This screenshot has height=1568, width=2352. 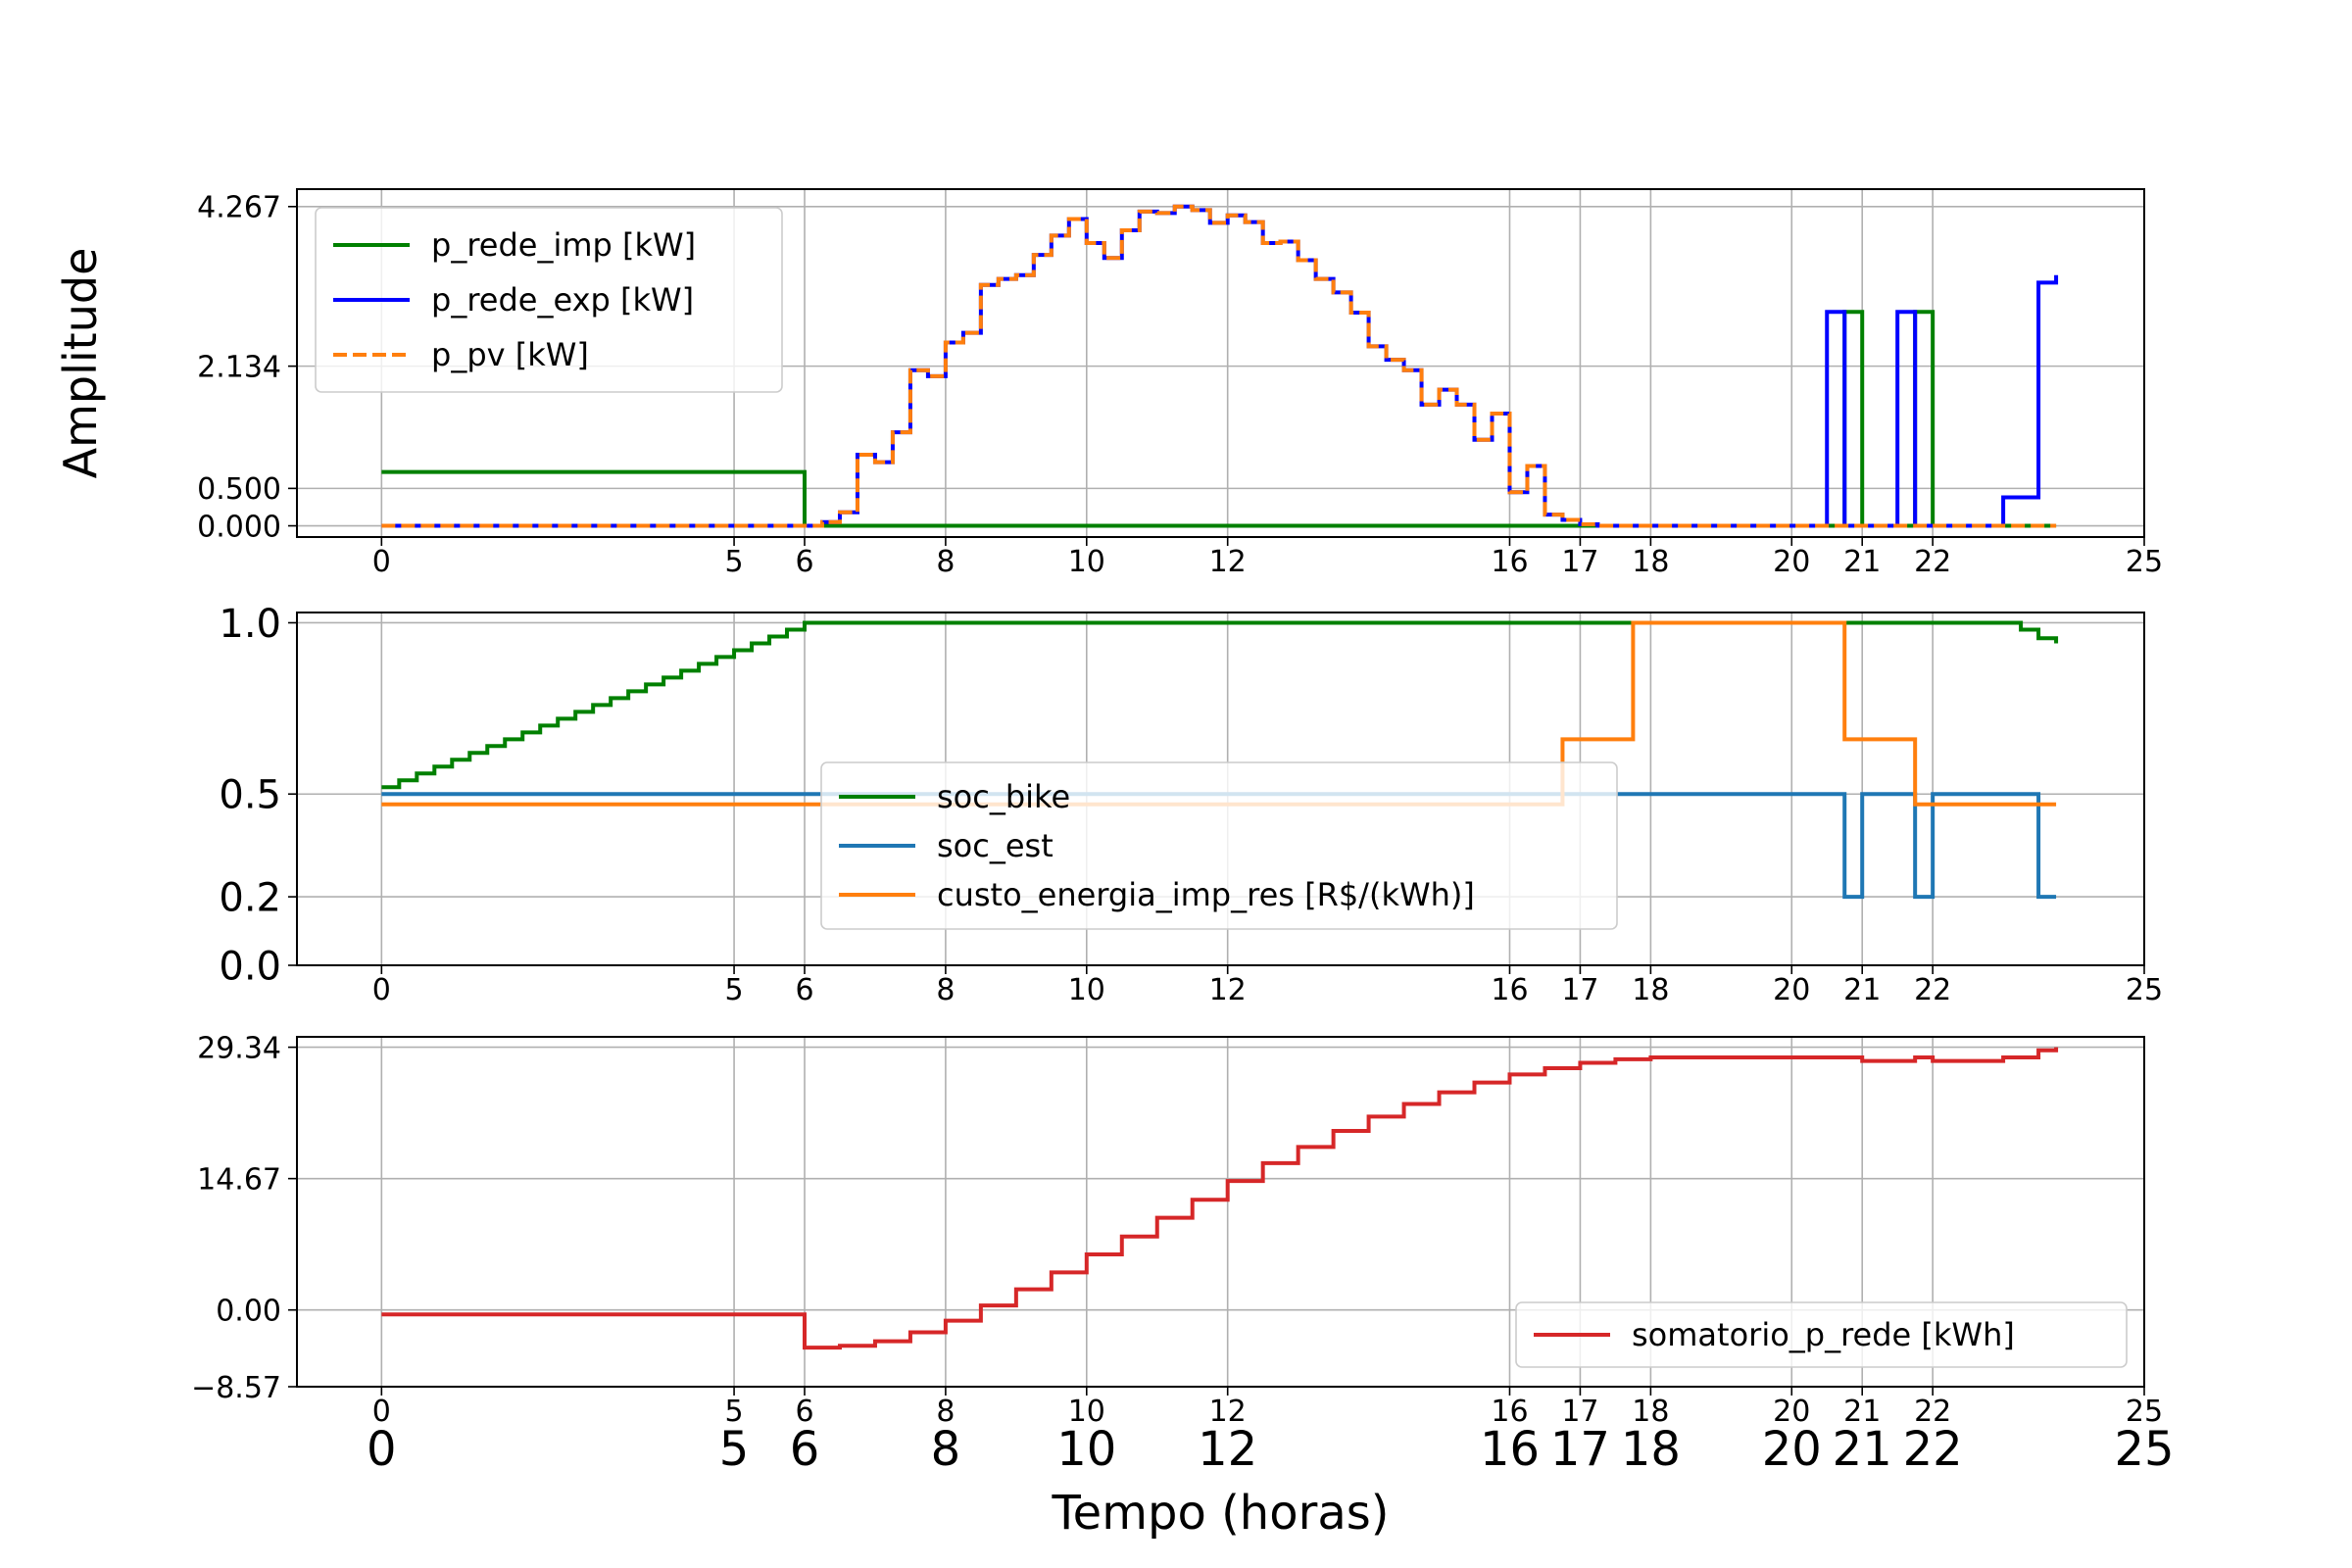 I want to click on y-axis-label: Amplitude, so click(x=80, y=363).